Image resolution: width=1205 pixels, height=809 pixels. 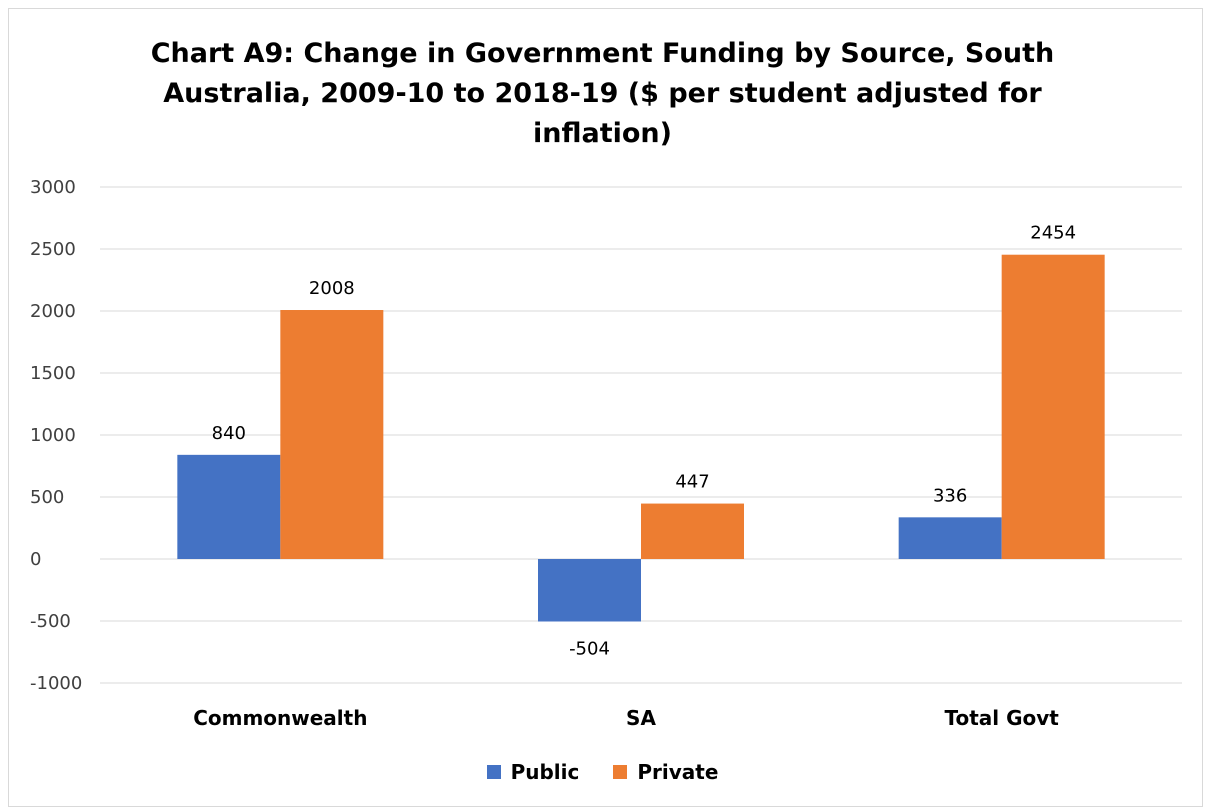 I want to click on legend-swatch-public, so click(x=493, y=772).